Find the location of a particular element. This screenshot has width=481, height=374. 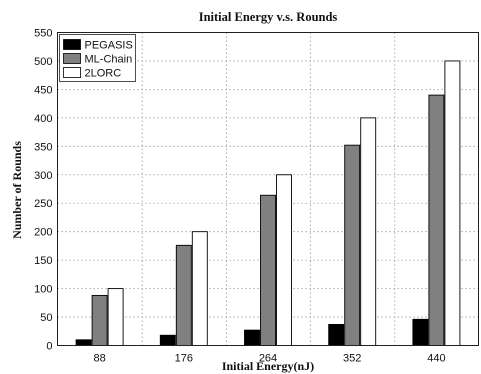

legend-label: ML-Chain is located at coordinates (109, 60).